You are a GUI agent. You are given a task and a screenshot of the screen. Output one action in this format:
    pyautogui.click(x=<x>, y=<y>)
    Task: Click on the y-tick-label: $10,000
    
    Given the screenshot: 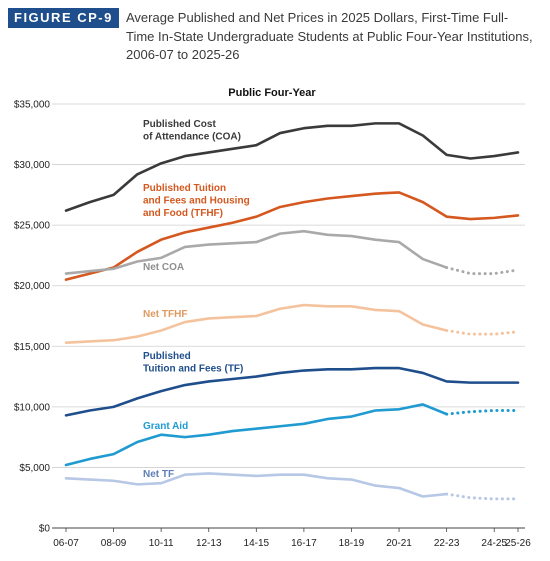 What is the action you would take?
    pyautogui.click(x=32, y=407)
    